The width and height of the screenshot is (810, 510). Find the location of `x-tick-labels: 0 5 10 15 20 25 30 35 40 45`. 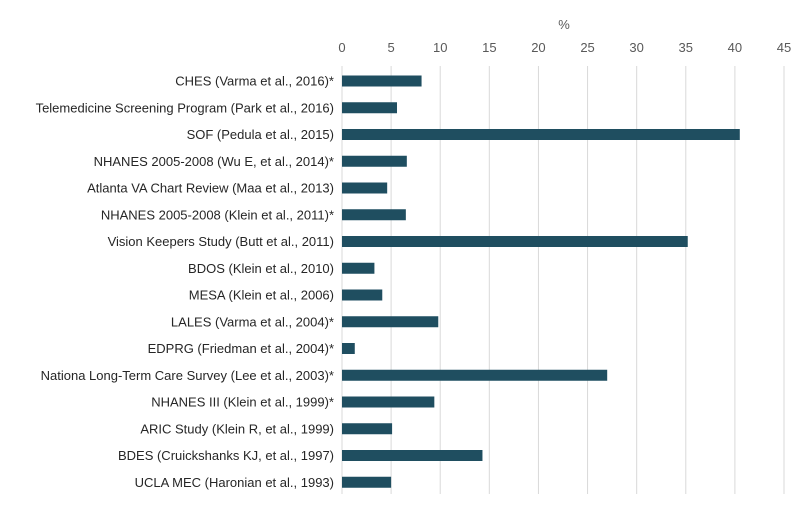

x-tick-labels: 0 5 10 15 20 25 30 35 40 45 is located at coordinates (564, 47).